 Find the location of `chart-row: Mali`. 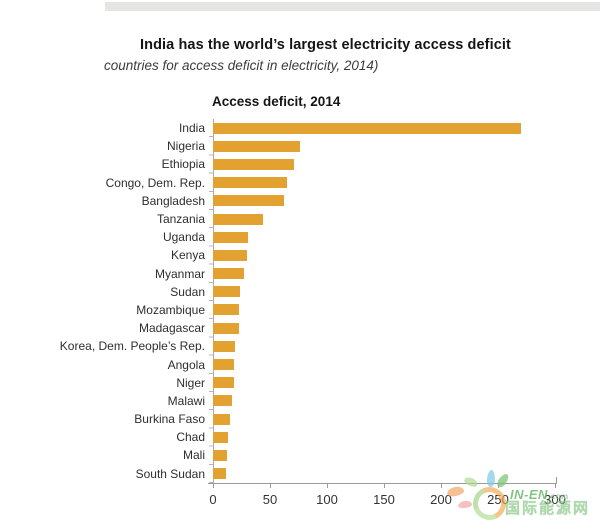

chart-row: Mali is located at coordinates (300, 455).